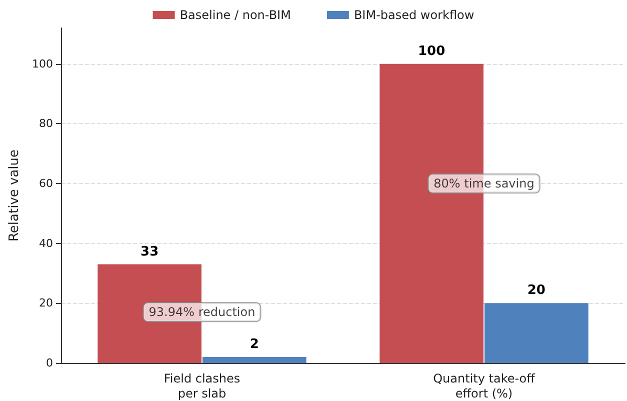  Describe the element at coordinates (46, 303) in the screenshot. I see `y-tick-label: 20` at that location.